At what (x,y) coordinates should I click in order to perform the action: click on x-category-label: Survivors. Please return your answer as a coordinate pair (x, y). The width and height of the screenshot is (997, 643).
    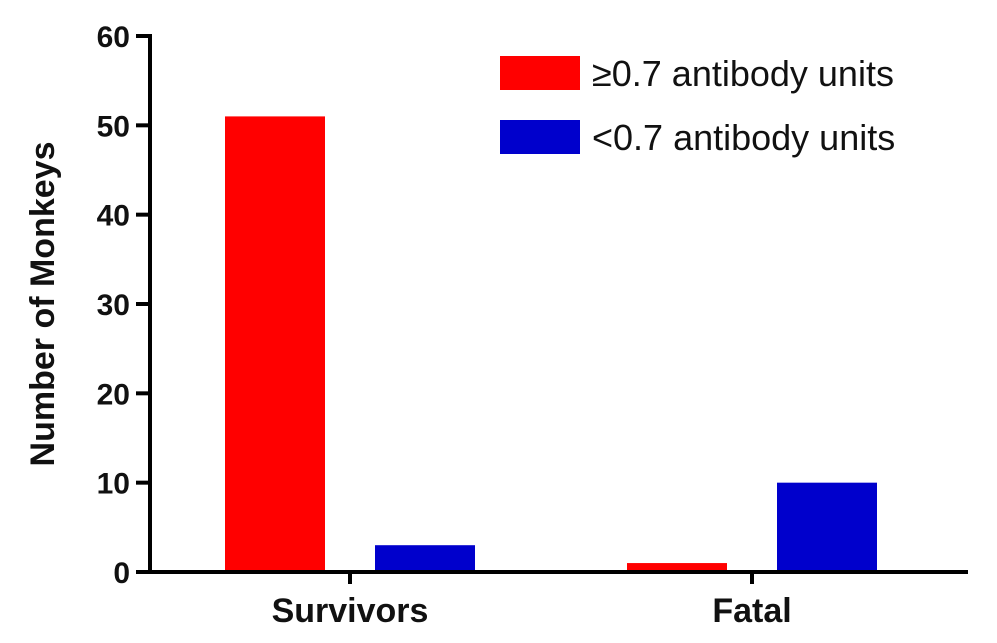
    Looking at the image, I should click on (350, 611).